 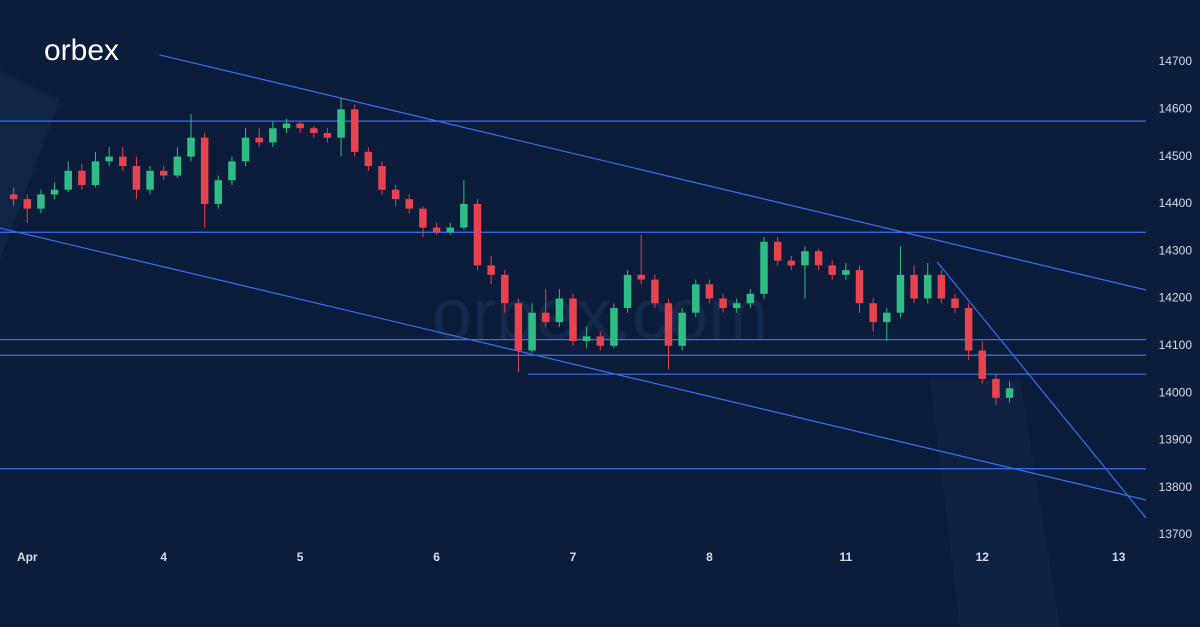 I want to click on y-tick-label: 13800, so click(x=1176, y=487).